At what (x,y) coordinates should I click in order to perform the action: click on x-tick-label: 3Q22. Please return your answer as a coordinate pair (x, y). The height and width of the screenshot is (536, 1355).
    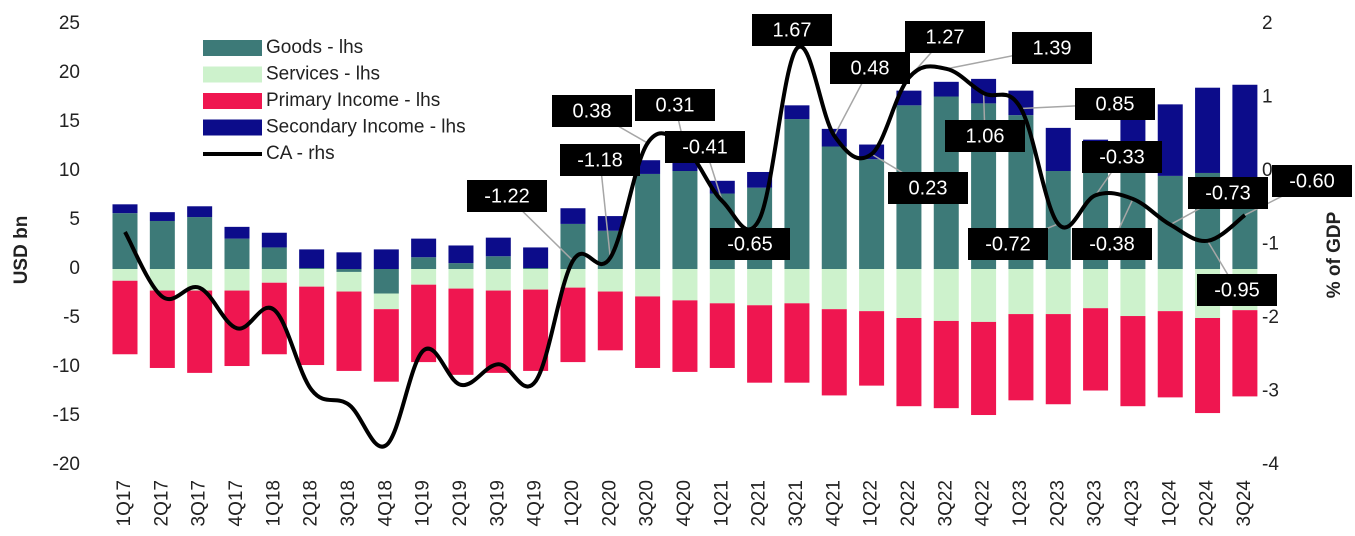
    Looking at the image, I should click on (945, 503).